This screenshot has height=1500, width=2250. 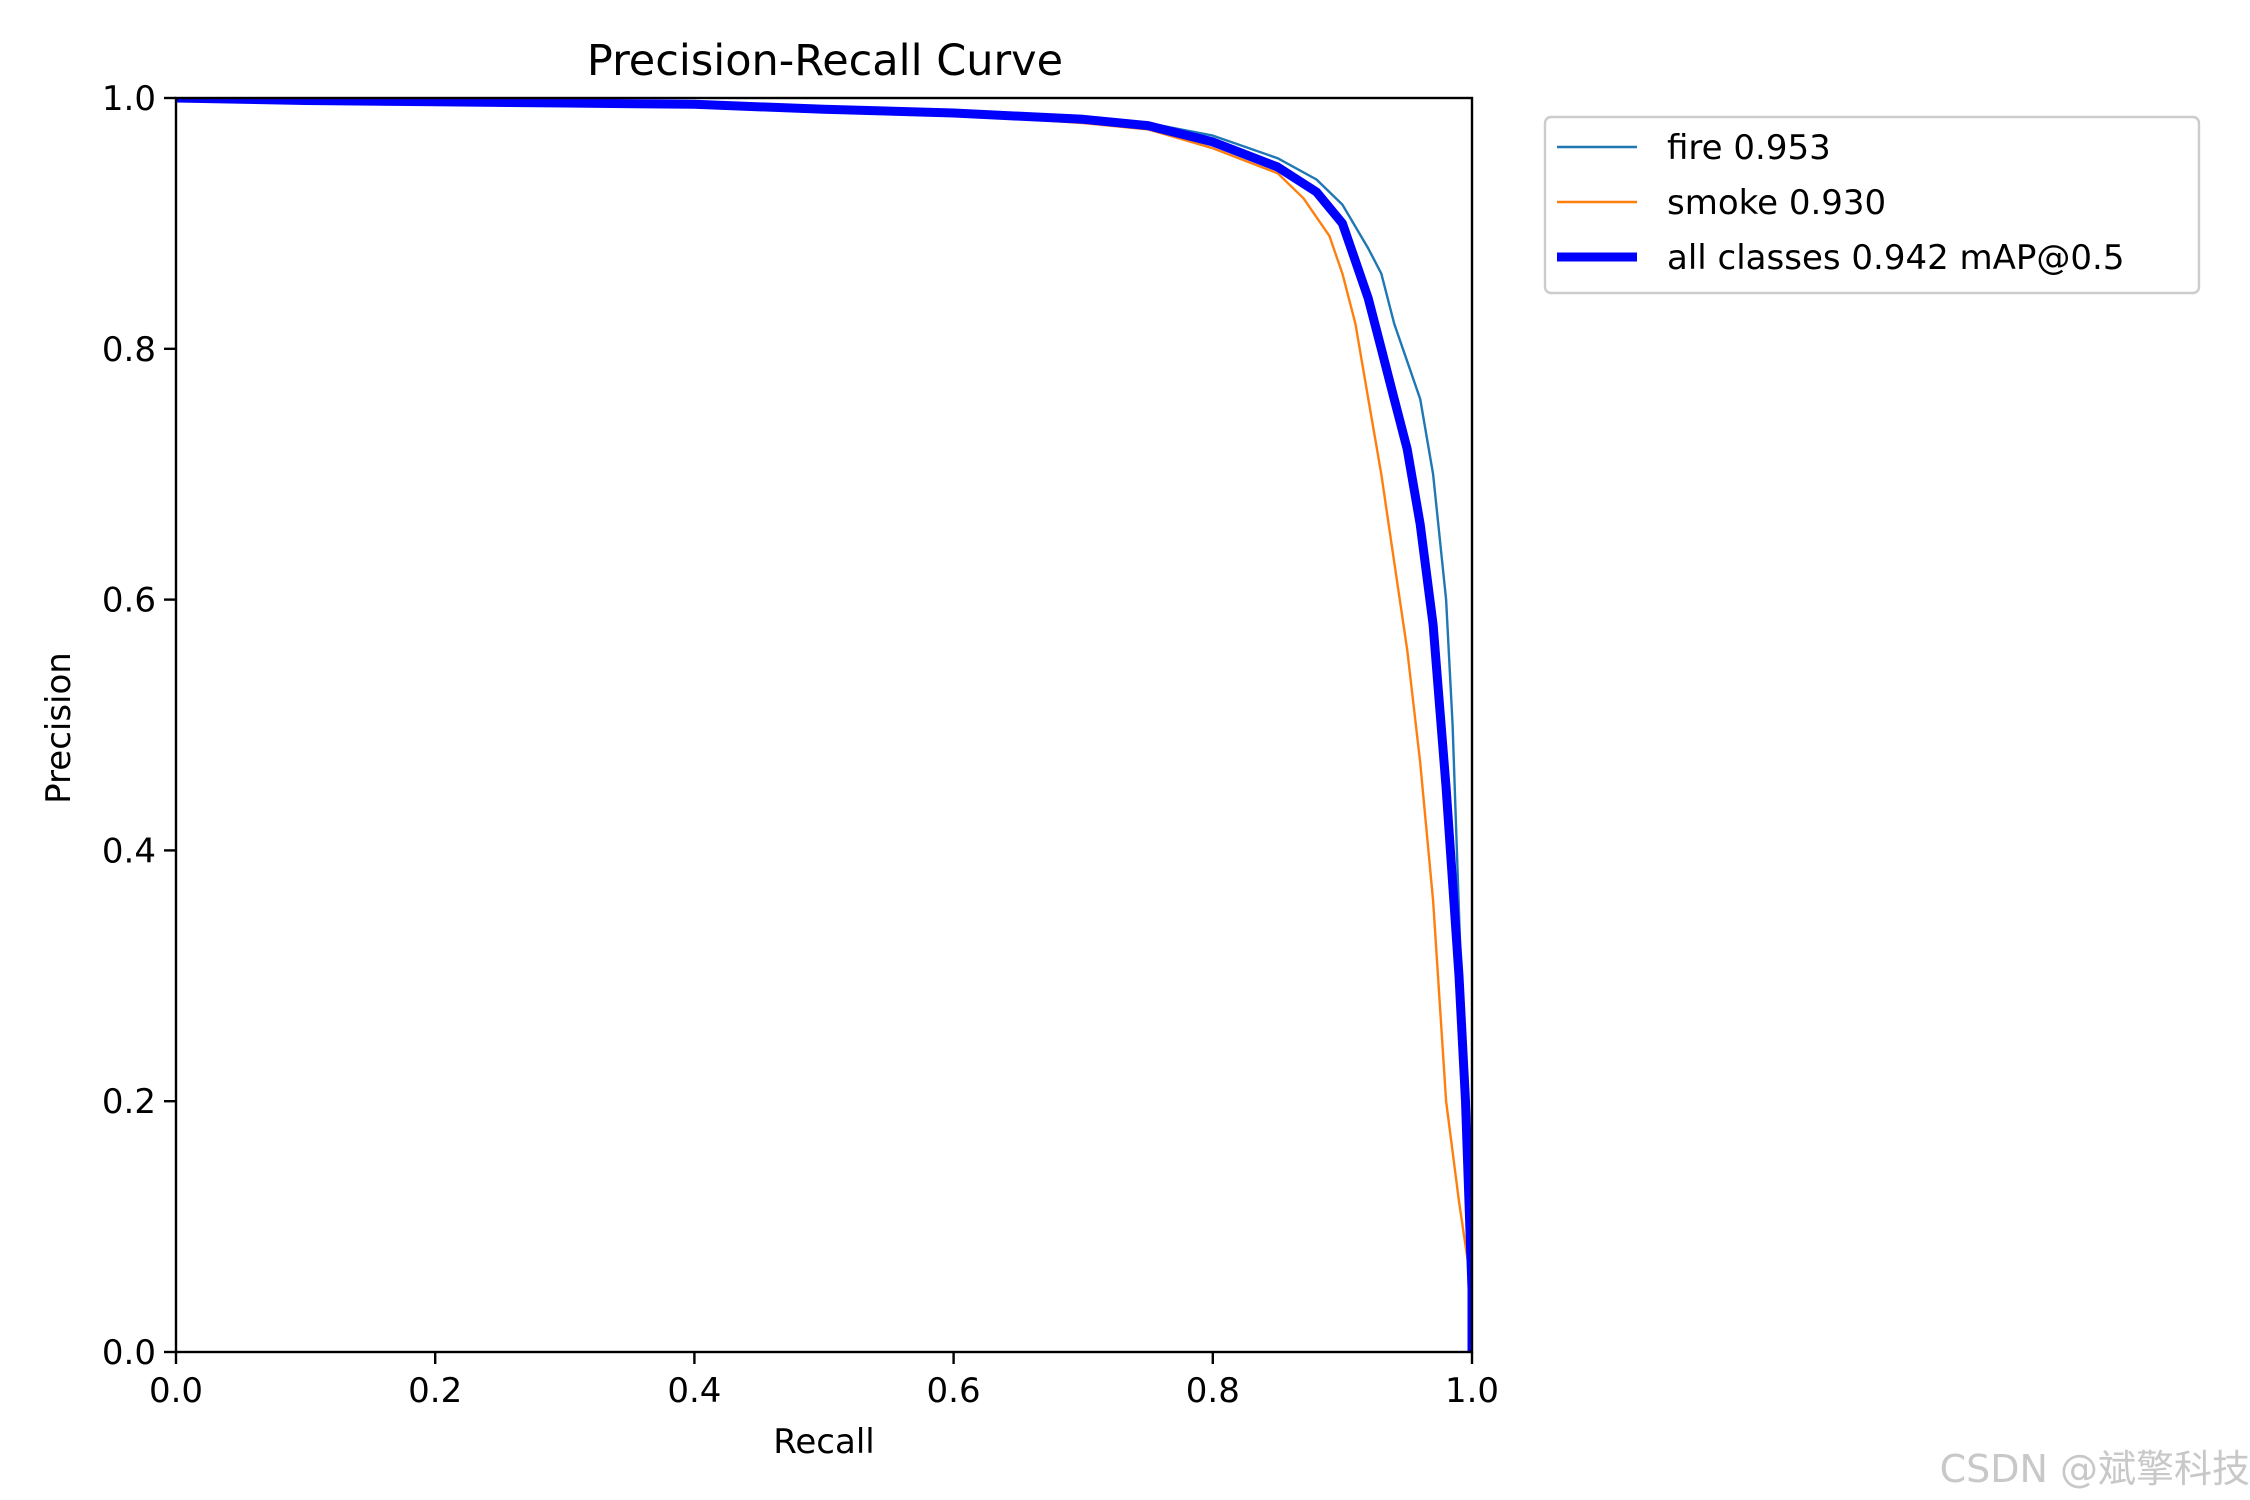 I want to click on x-tick-label: 0.4, so click(x=694, y=1391).